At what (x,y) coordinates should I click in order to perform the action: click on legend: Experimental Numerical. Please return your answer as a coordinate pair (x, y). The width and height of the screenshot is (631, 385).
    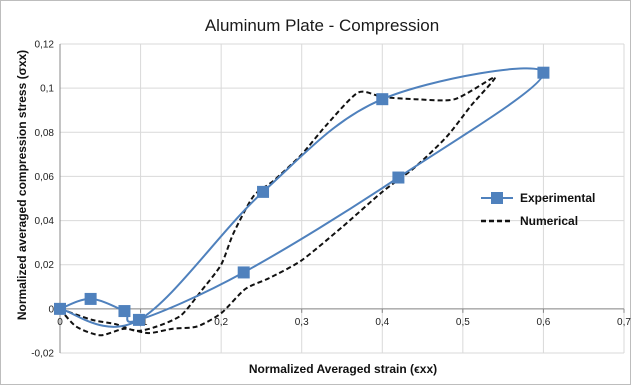
    Looking at the image, I should click on (538, 209).